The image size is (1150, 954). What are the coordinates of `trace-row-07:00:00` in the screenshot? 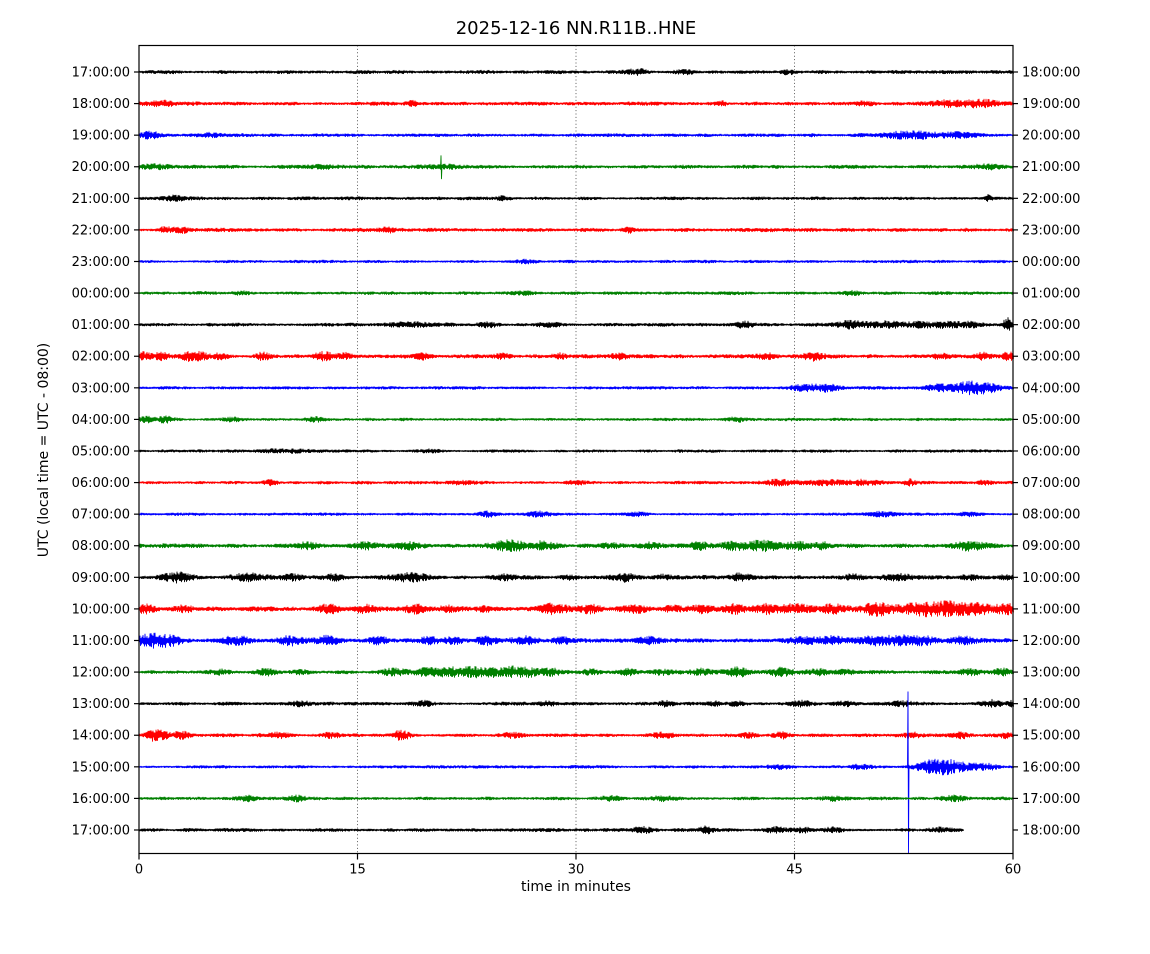 It's located at (576, 514).